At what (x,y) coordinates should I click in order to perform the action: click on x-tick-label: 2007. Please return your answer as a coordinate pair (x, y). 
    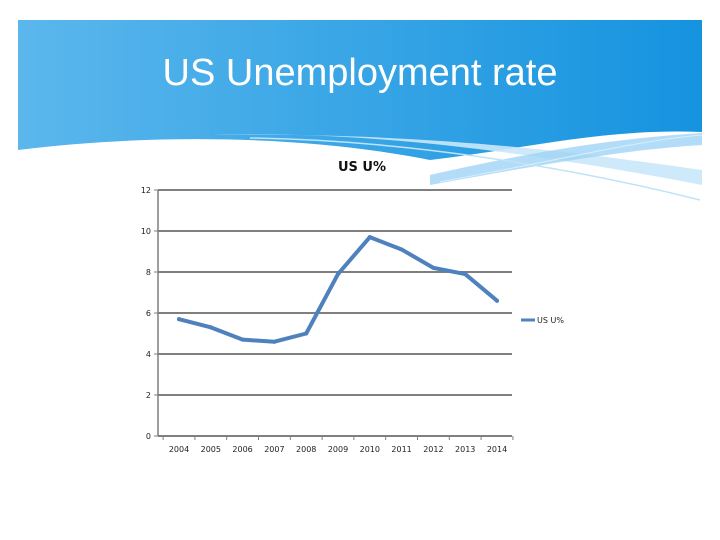
    Looking at the image, I should click on (274, 449).